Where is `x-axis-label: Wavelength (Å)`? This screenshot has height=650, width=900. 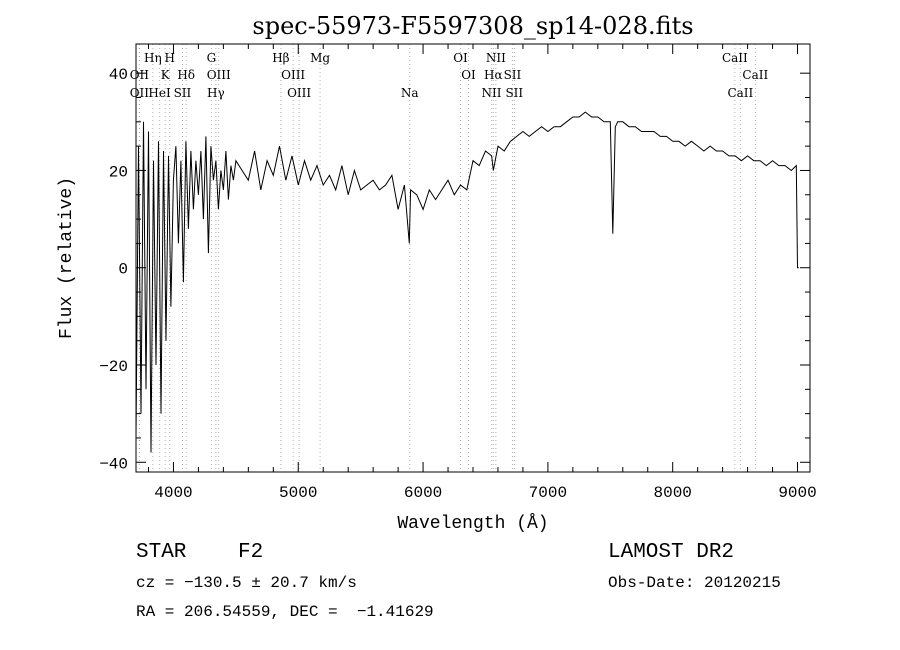
x-axis-label: Wavelength (Å) is located at coordinates (472, 523).